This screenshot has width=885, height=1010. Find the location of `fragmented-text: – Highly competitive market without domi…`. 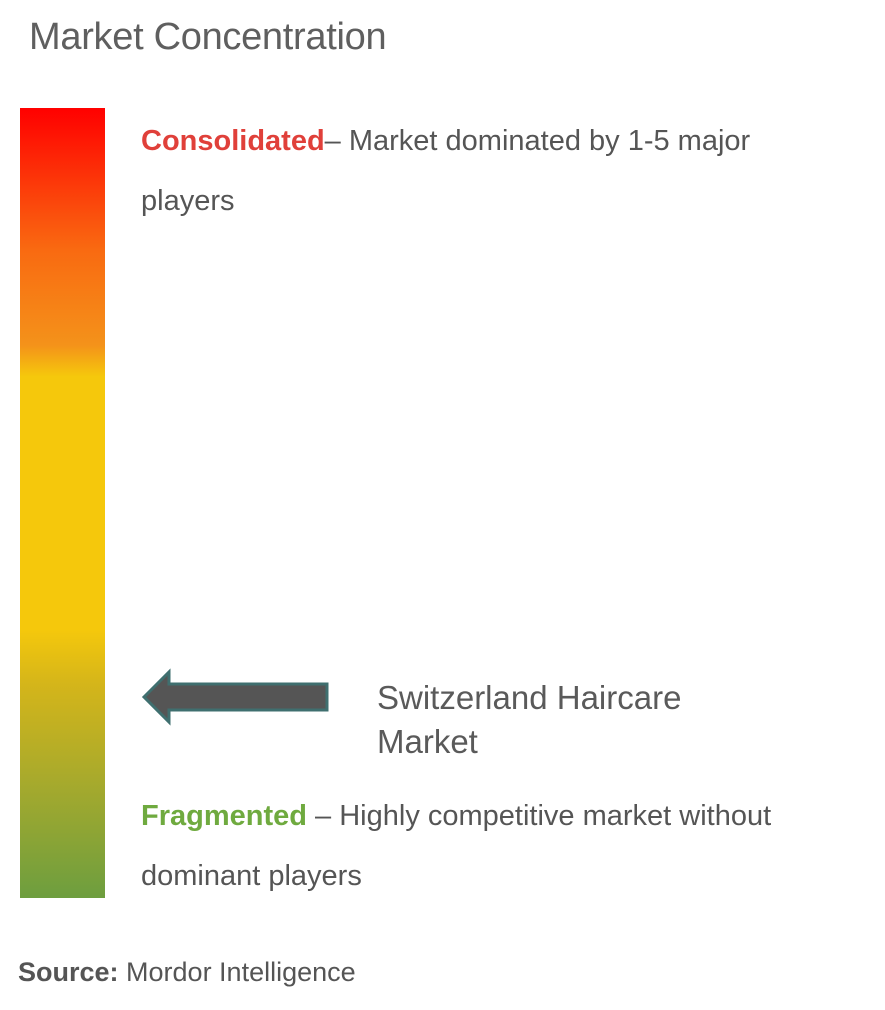

fragmented-text: – Highly competitive market without domi… is located at coordinates (456, 846).